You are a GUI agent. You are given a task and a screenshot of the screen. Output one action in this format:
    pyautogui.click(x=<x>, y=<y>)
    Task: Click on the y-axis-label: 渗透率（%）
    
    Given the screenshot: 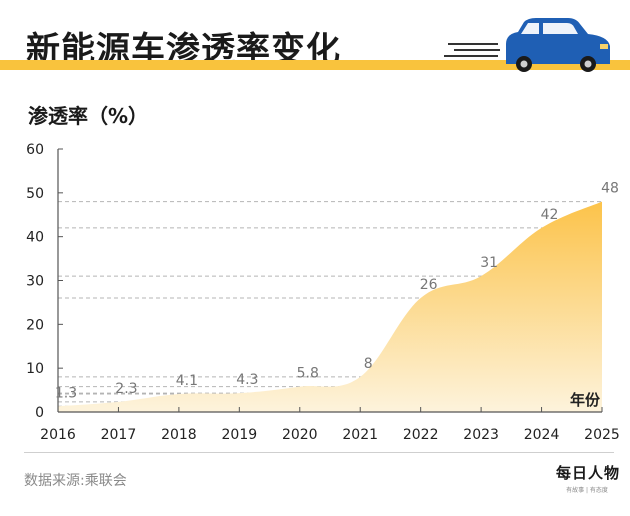 What is the action you would take?
    pyautogui.click(x=88, y=116)
    